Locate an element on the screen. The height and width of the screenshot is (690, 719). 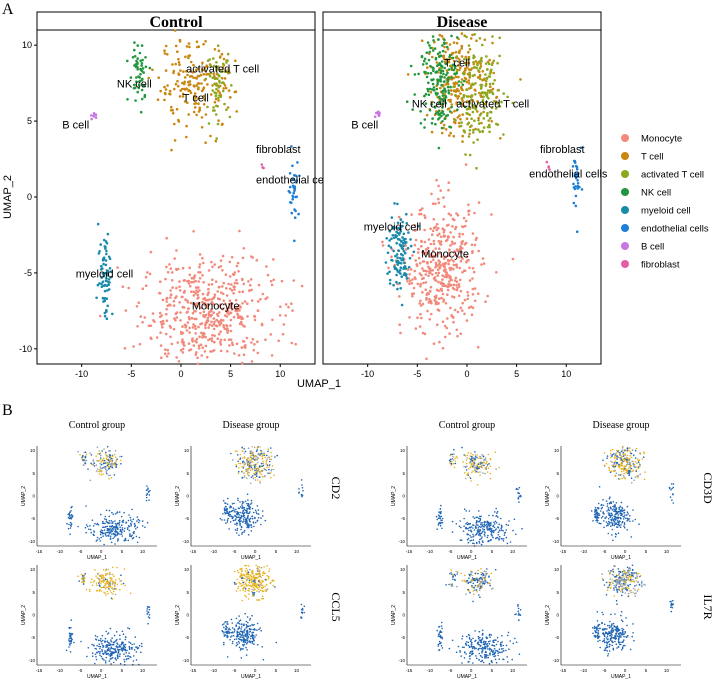
legend-label: T cell is located at coordinates (652, 157).